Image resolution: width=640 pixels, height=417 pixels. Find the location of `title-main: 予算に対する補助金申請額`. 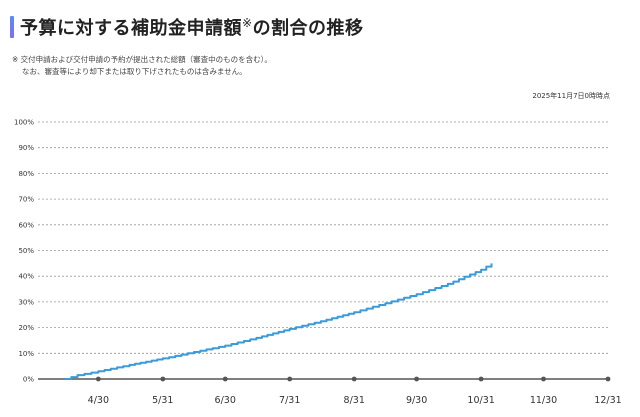

title-main: 予算に対する補助金申請額 is located at coordinates (131, 28).